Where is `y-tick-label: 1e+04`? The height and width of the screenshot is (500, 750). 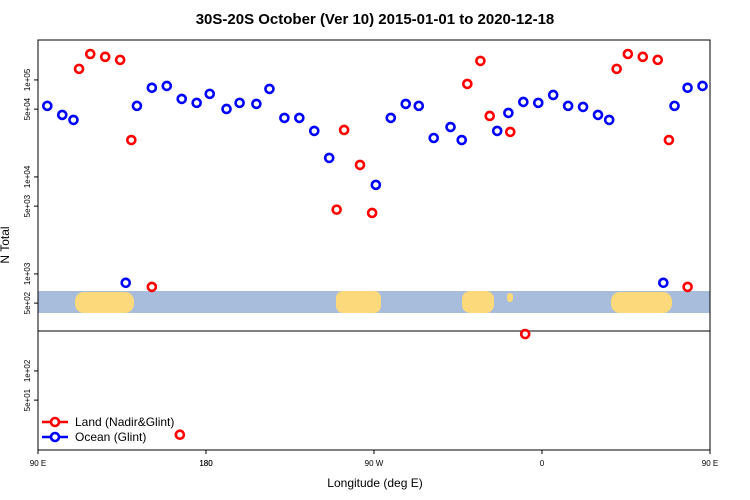
y-tick-label: 1e+04 is located at coordinates (27, 176).